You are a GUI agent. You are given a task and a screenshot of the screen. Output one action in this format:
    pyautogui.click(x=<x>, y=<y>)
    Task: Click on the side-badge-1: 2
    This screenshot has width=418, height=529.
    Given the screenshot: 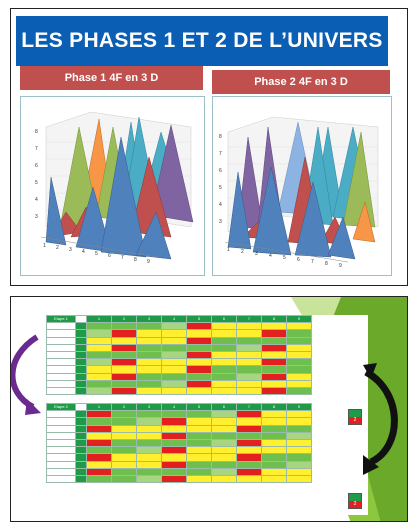 What is the action you would take?
    pyautogui.click(x=355, y=417)
    